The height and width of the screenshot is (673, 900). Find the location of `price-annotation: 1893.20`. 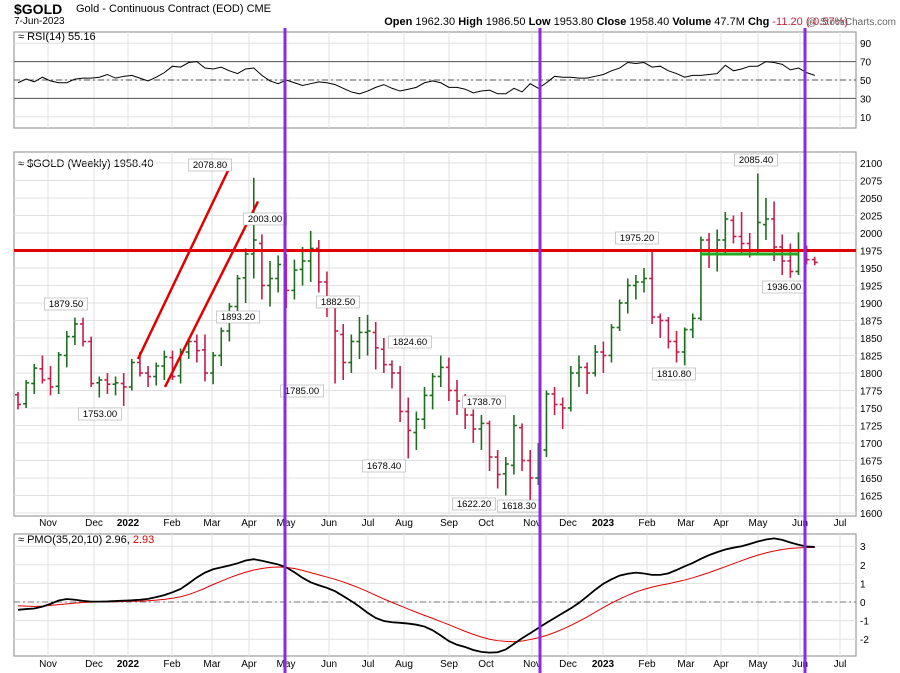

price-annotation: 1893.20 is located at coordinates (238, 317).